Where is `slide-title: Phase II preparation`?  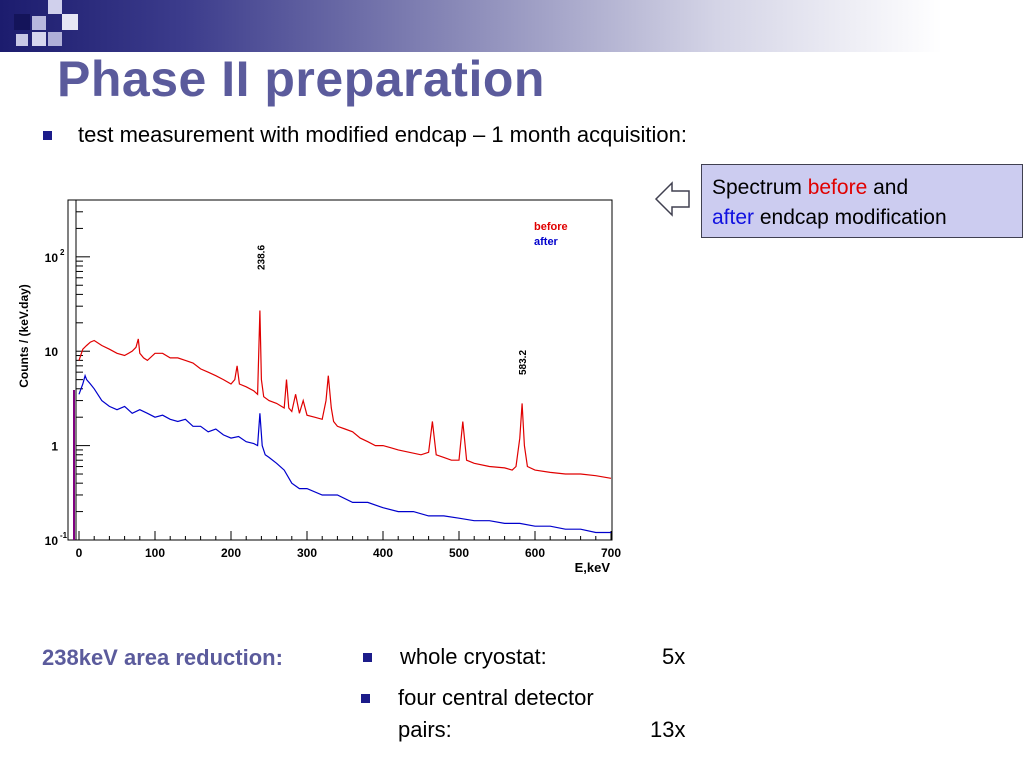
slide-title: Phase II preparation is located at coordinates (301, 79).